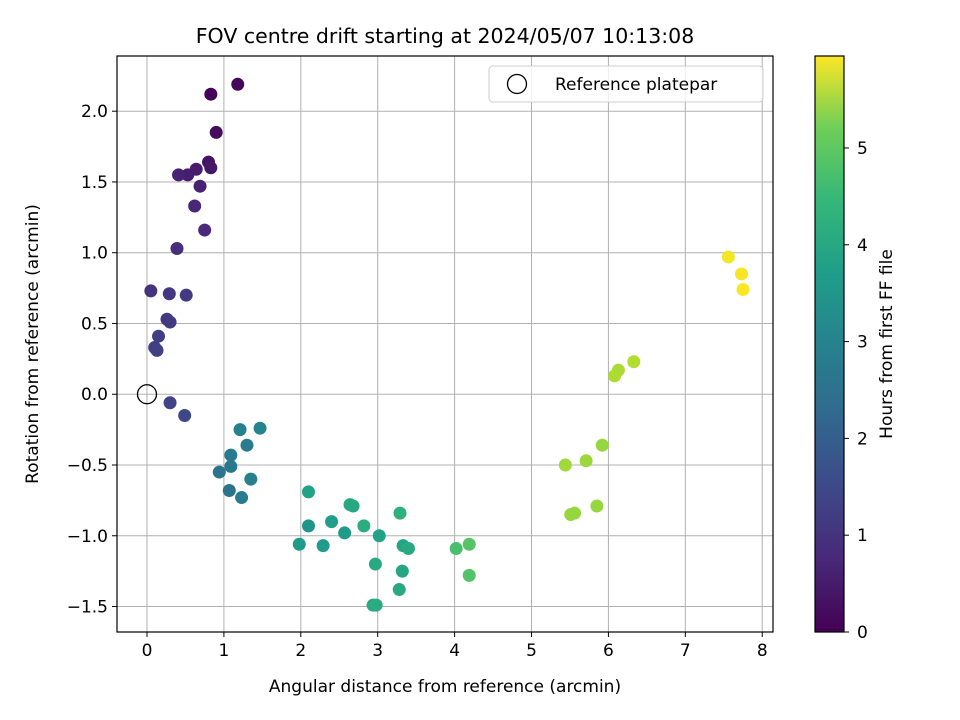 This screenshot has width=960, height=720. Describe the element at coordinates (862, 439) in the screenshot. I see `colorbar-tick-label: 2` at that location.